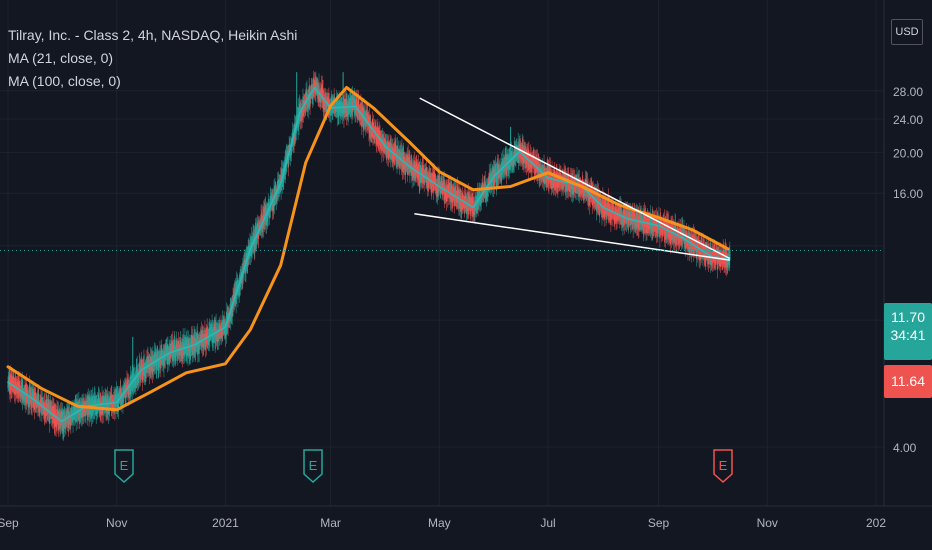 This screenshot has width=932, height=550. I want to click on trendlines, so click(572, 179).